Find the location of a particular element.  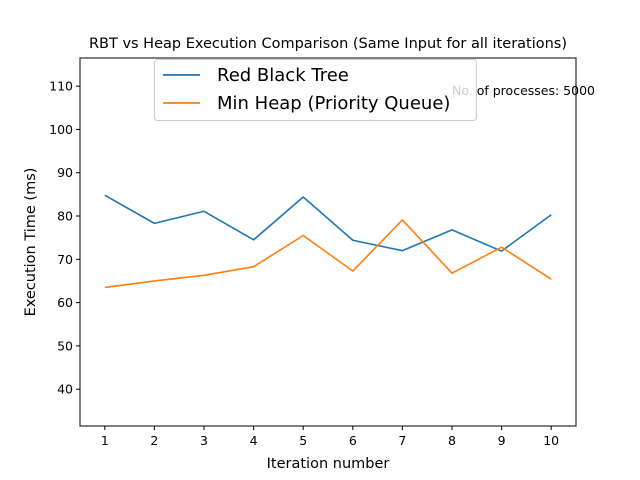

legend: Red Black Tree Min Heap (Priority Queue) is located at coordinates (315, 90).